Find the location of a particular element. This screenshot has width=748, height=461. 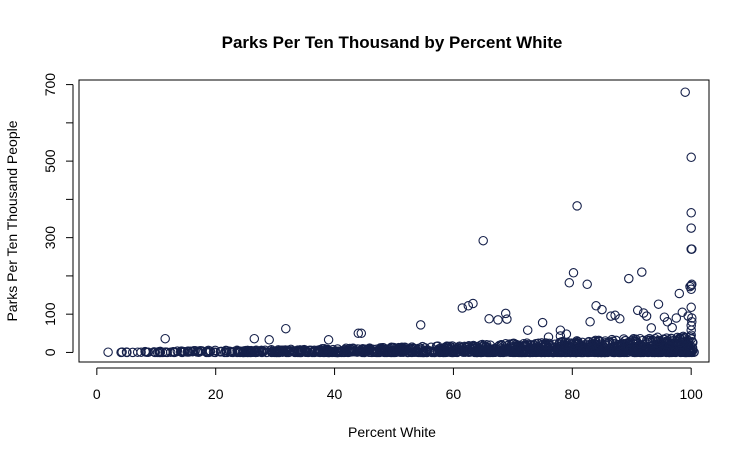

y-tick-label: 100 is located at coordinates (50, 314).